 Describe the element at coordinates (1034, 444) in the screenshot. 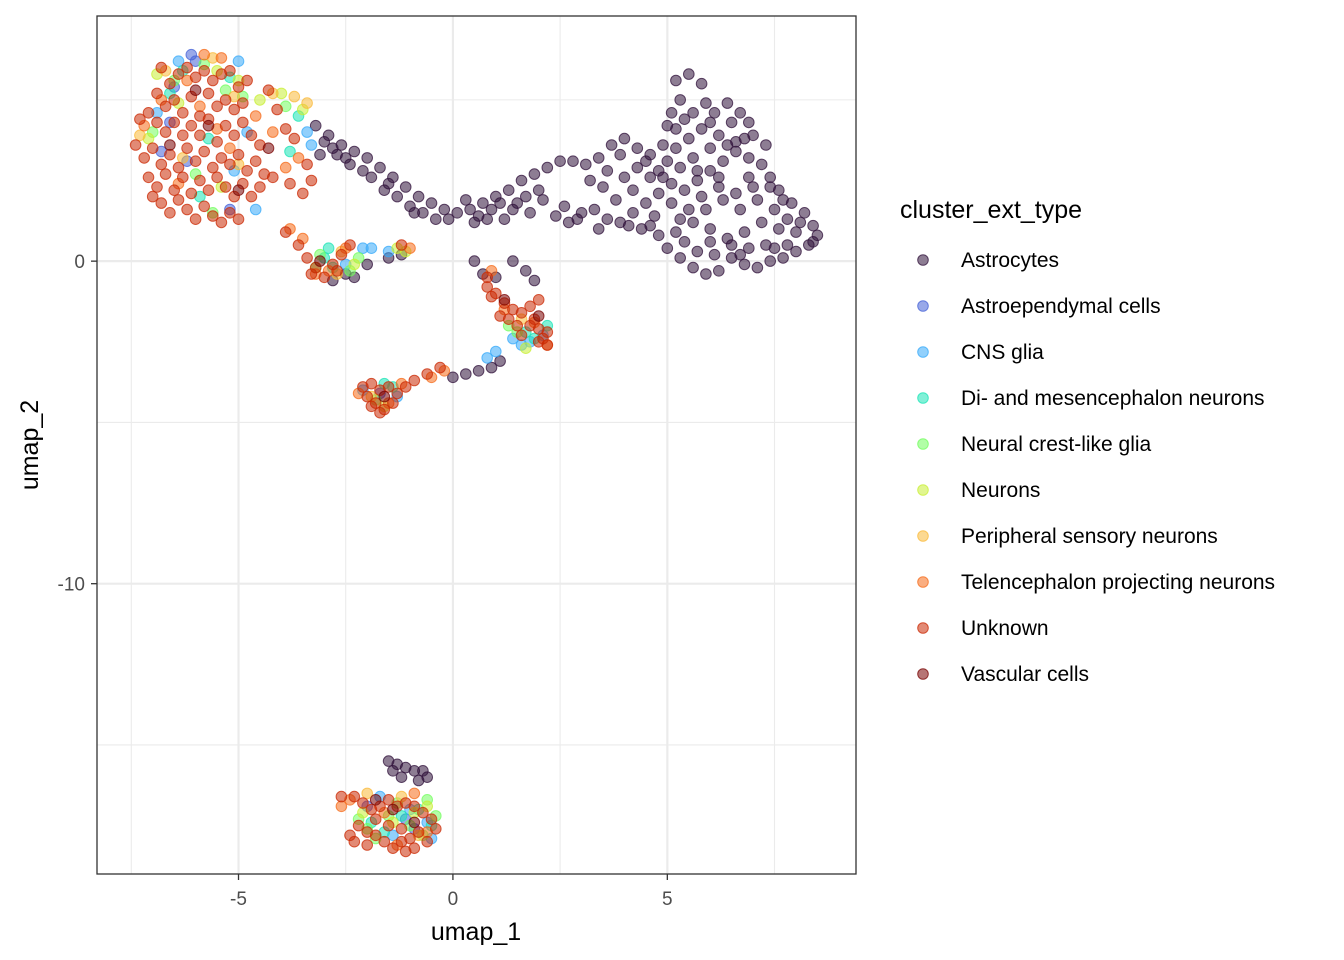

I see `legend-item: Neural crest-like glia` at that location.